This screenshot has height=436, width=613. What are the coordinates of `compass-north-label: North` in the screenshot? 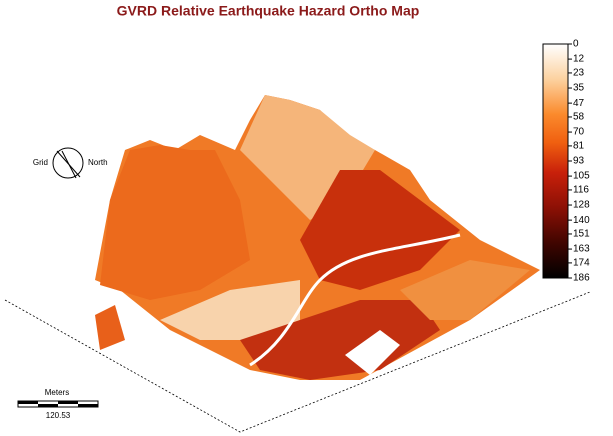 It's located at (98, 162).